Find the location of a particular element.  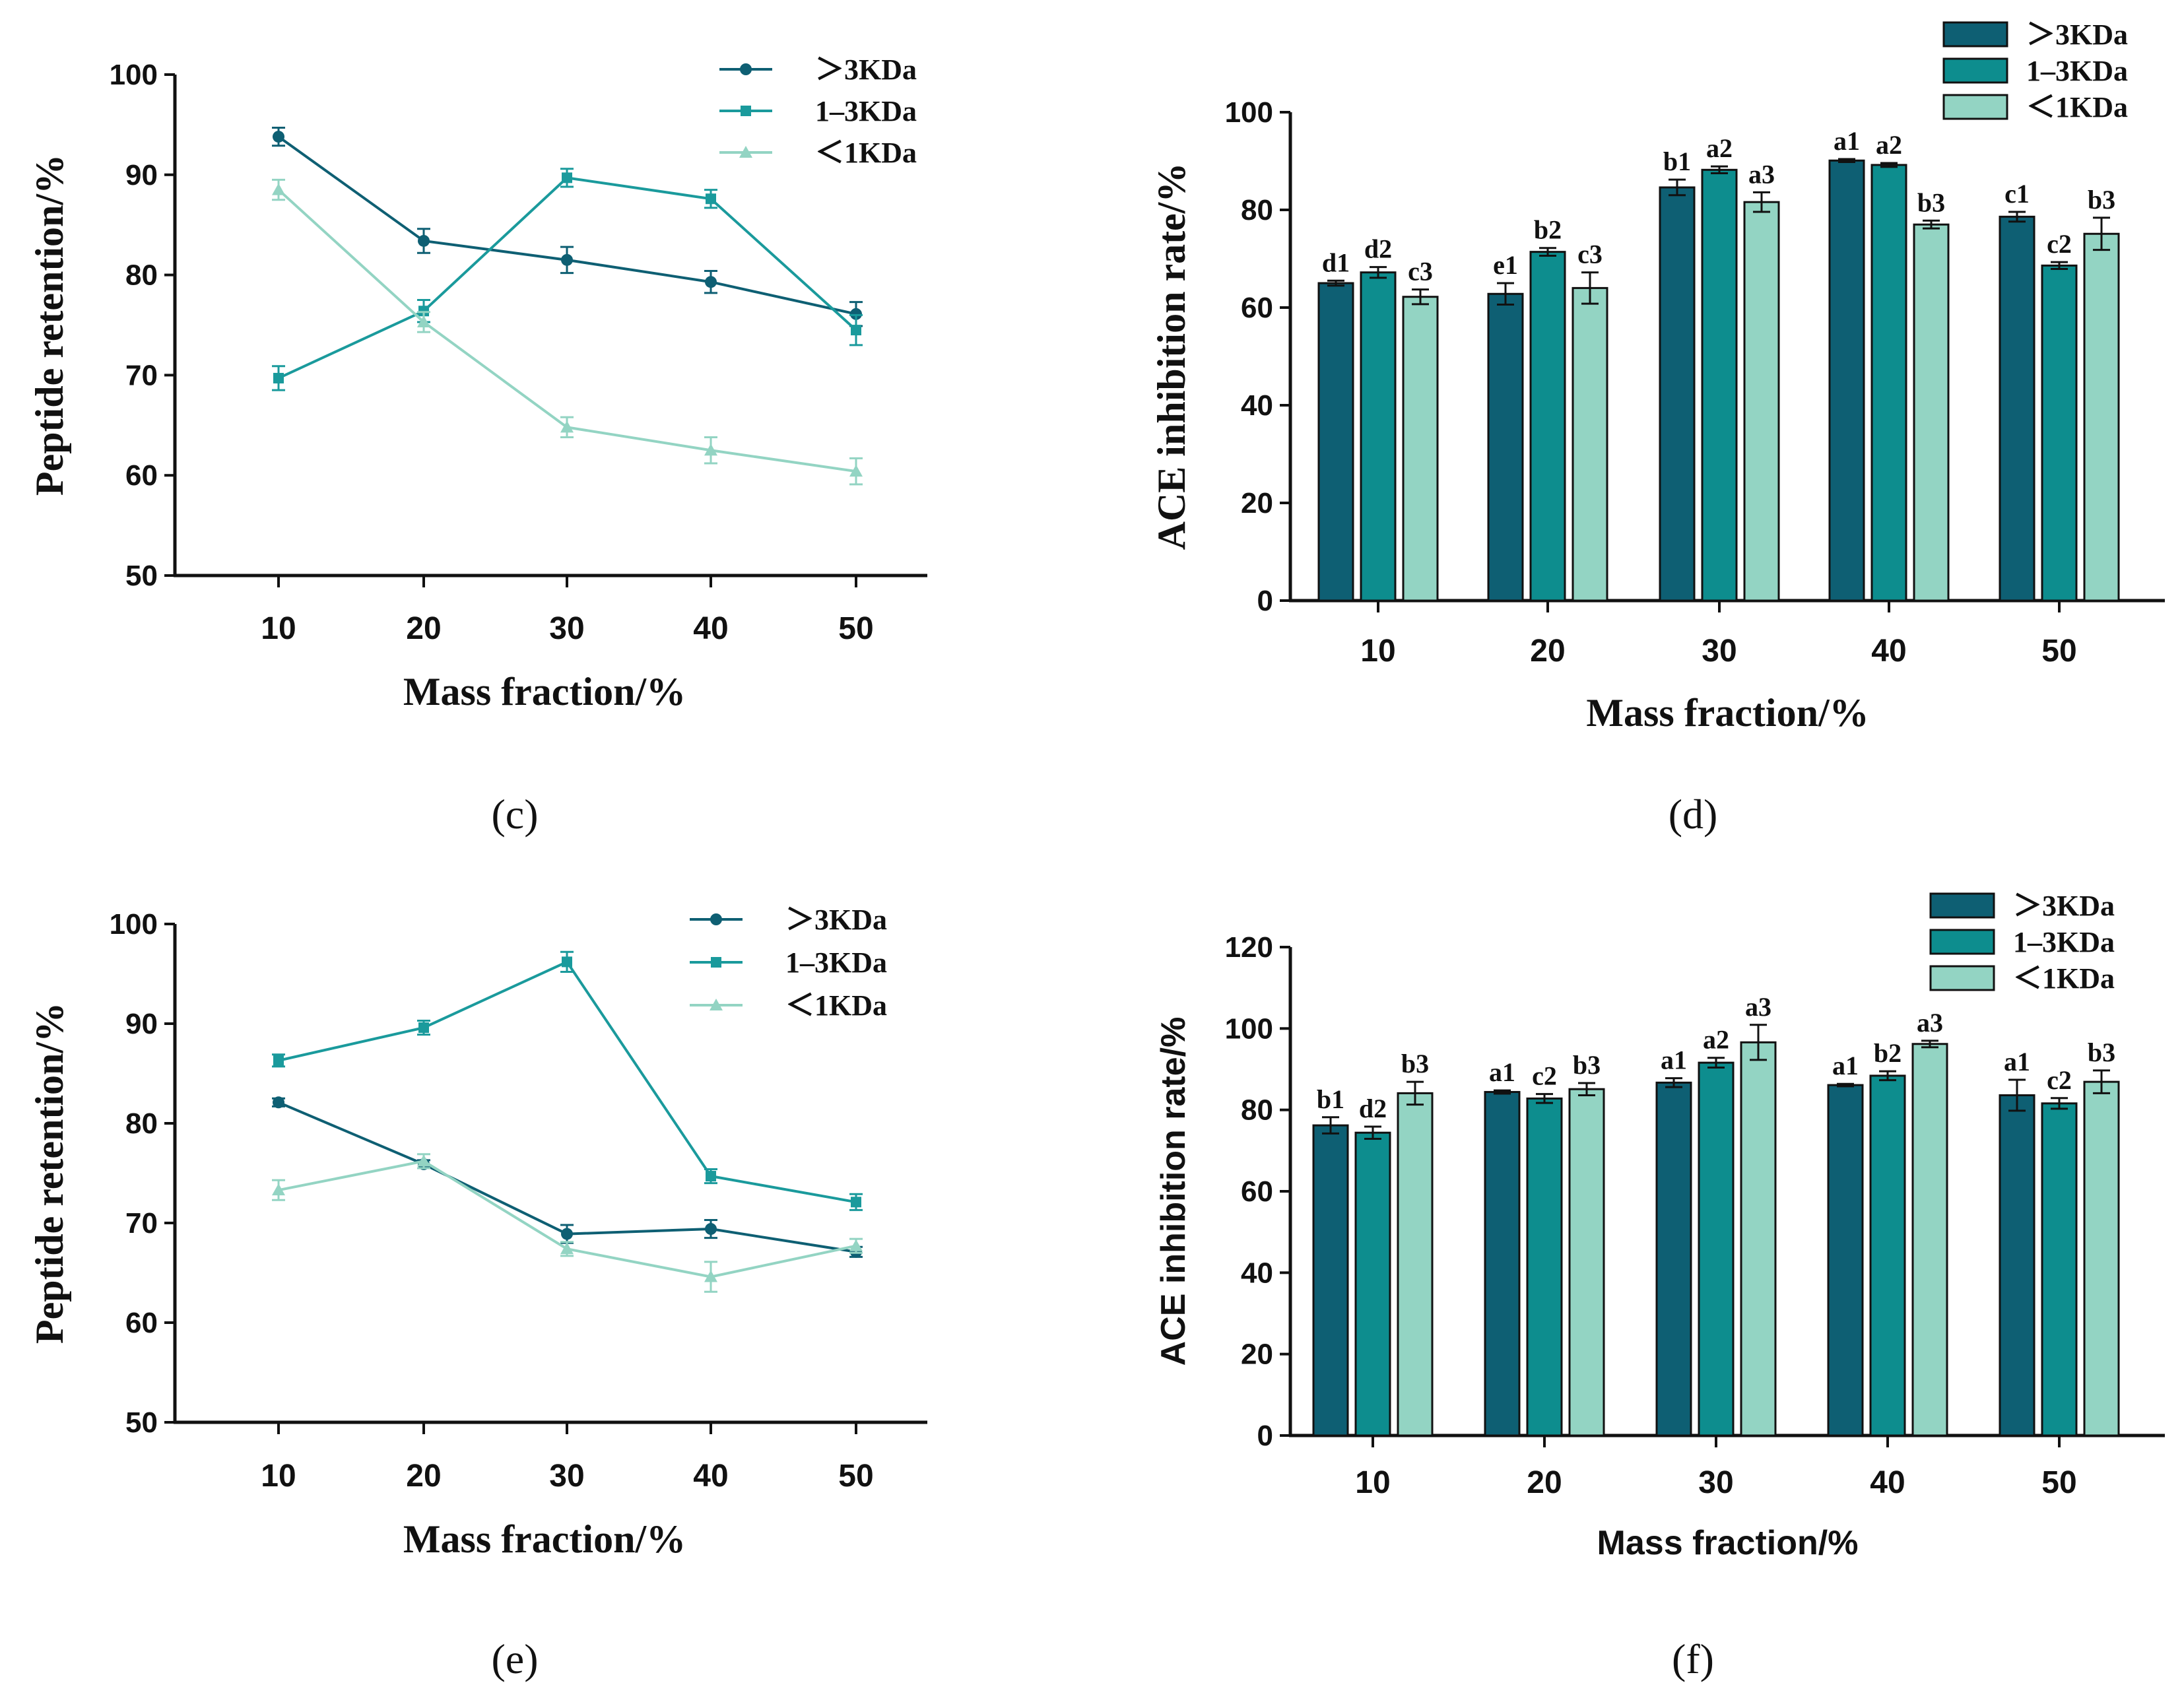

significance-label: d2 is located at coordinates (1378, 249).